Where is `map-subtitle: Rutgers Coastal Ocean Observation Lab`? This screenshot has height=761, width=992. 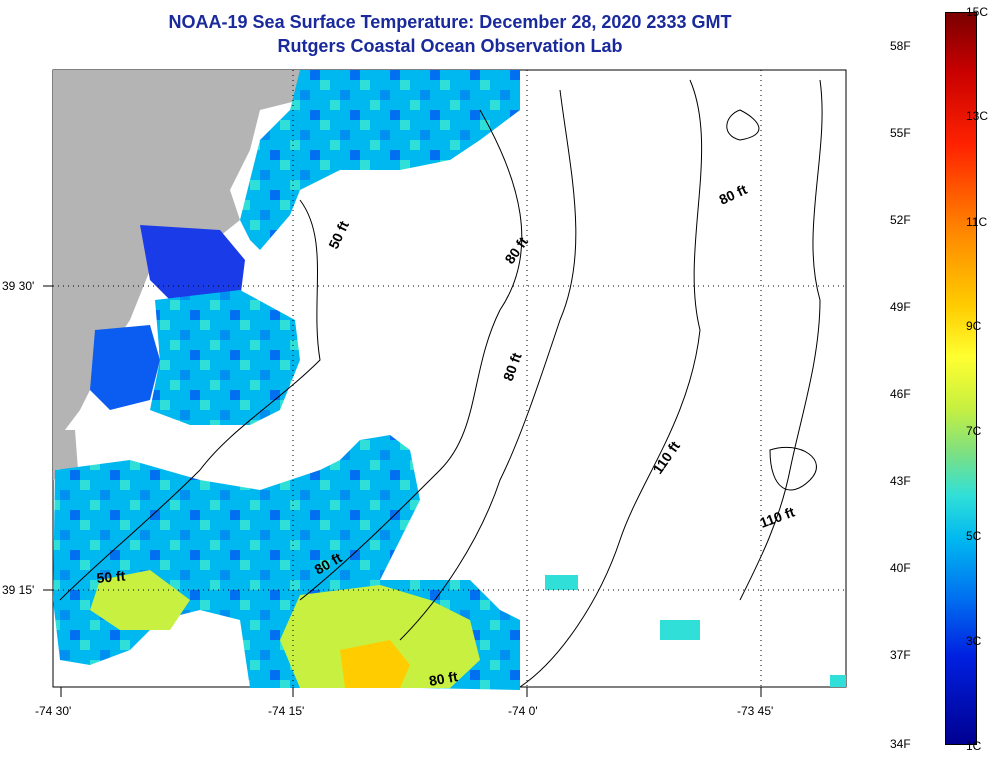
map-subtitle: Rutgers Coastal Ocean Observation Lab is located at coordinates (450, 46).